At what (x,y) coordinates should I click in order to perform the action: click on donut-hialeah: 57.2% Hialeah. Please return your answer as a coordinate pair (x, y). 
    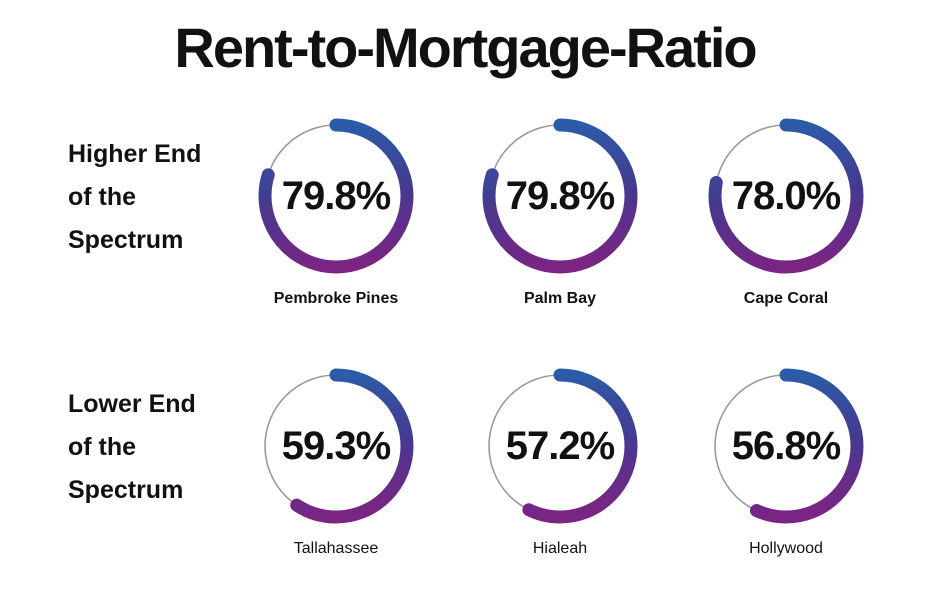
    Looking at the image, I should click on (560, 462).